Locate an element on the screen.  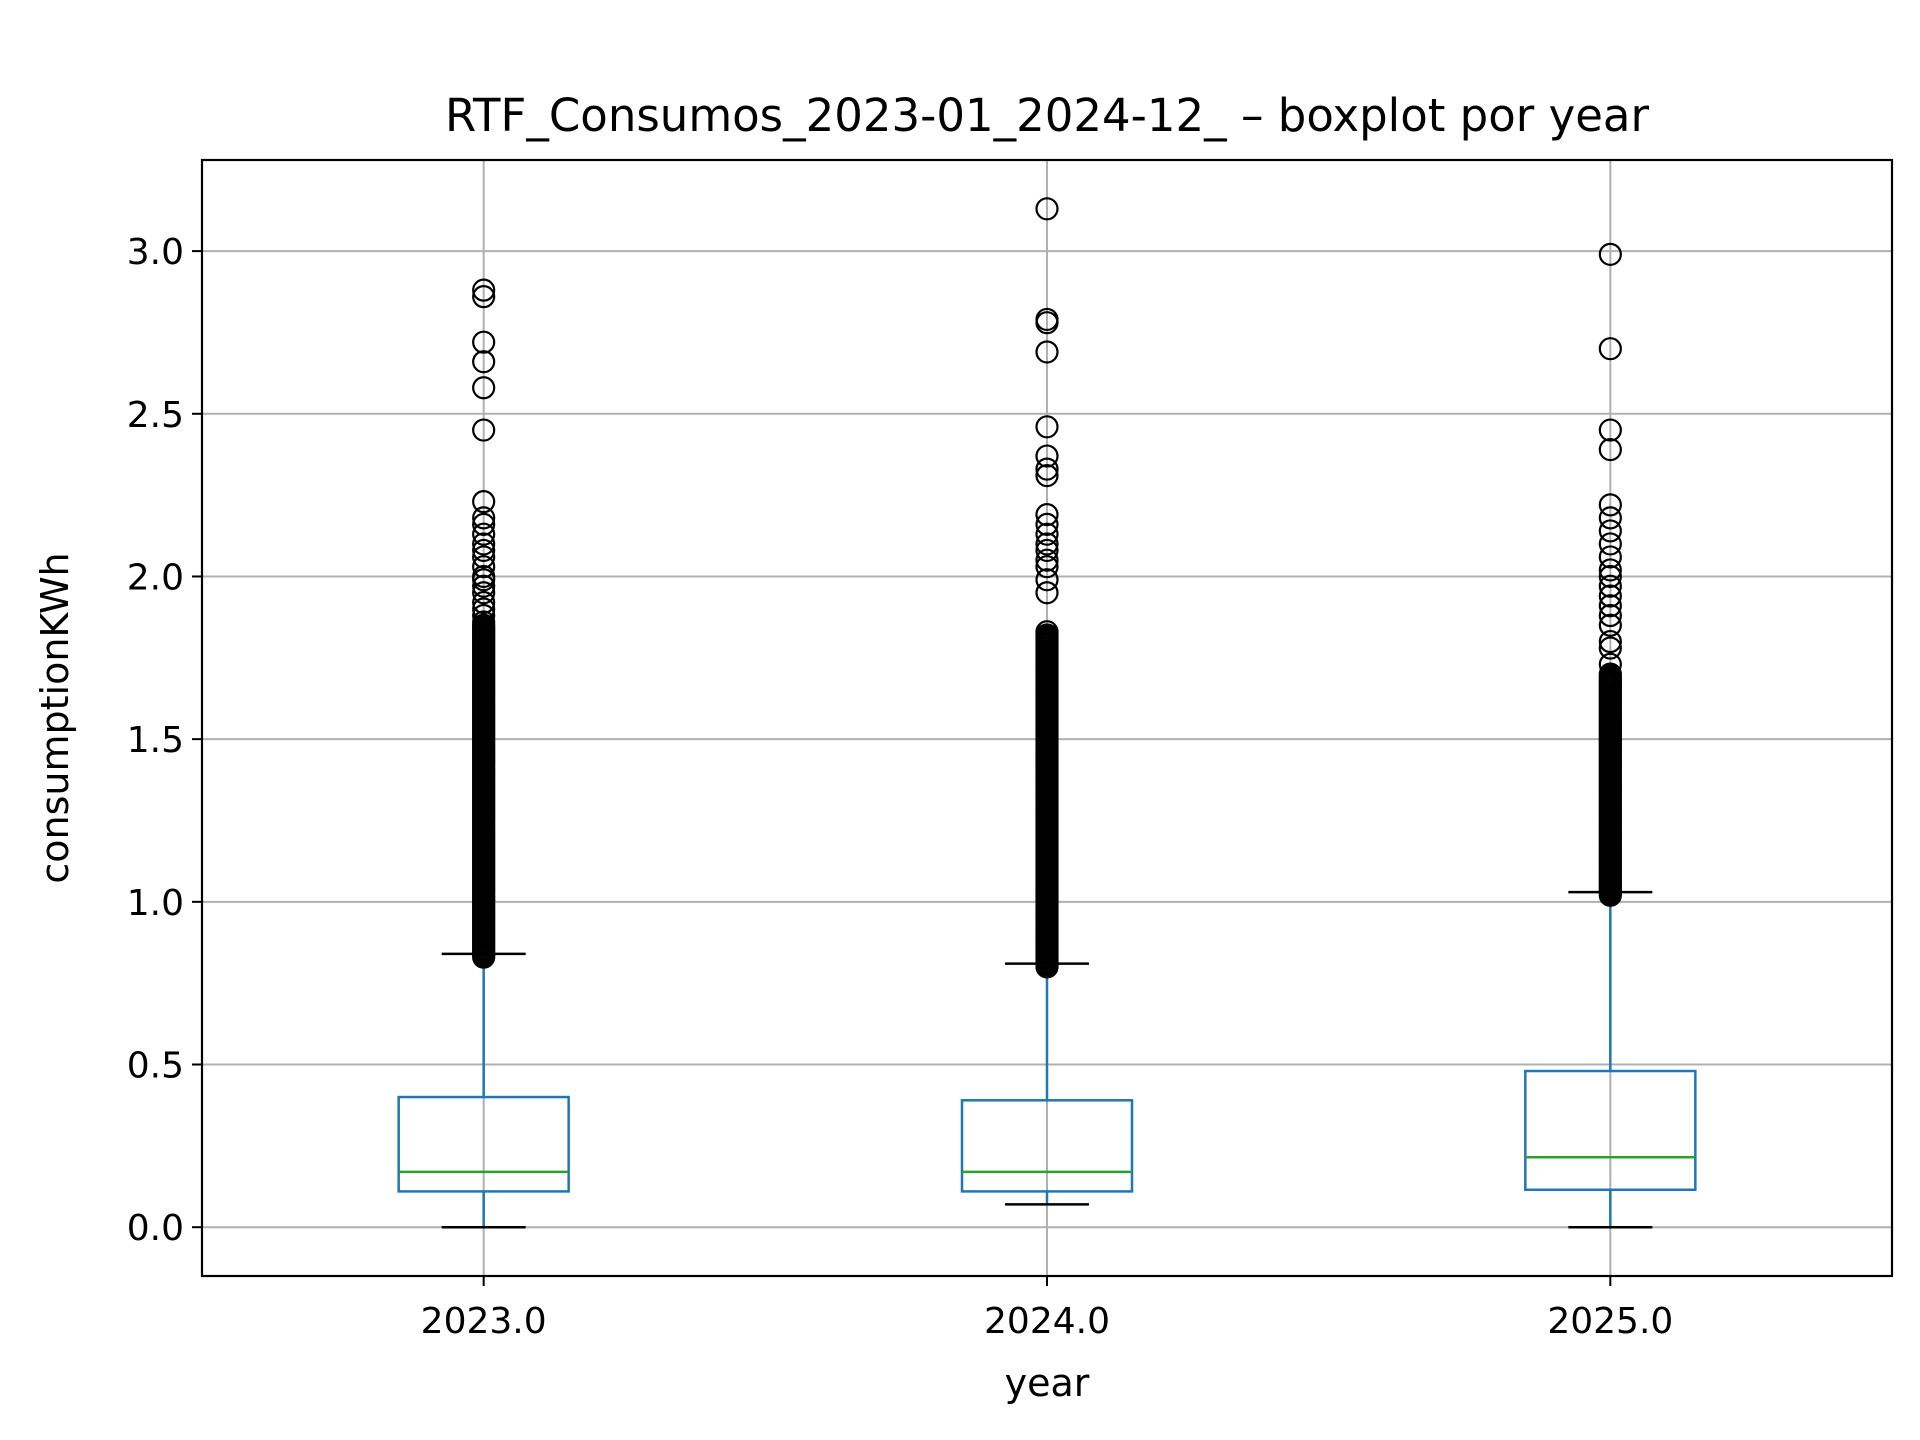
y-tick-label: 1.5 is located at coordinates (155, 740).